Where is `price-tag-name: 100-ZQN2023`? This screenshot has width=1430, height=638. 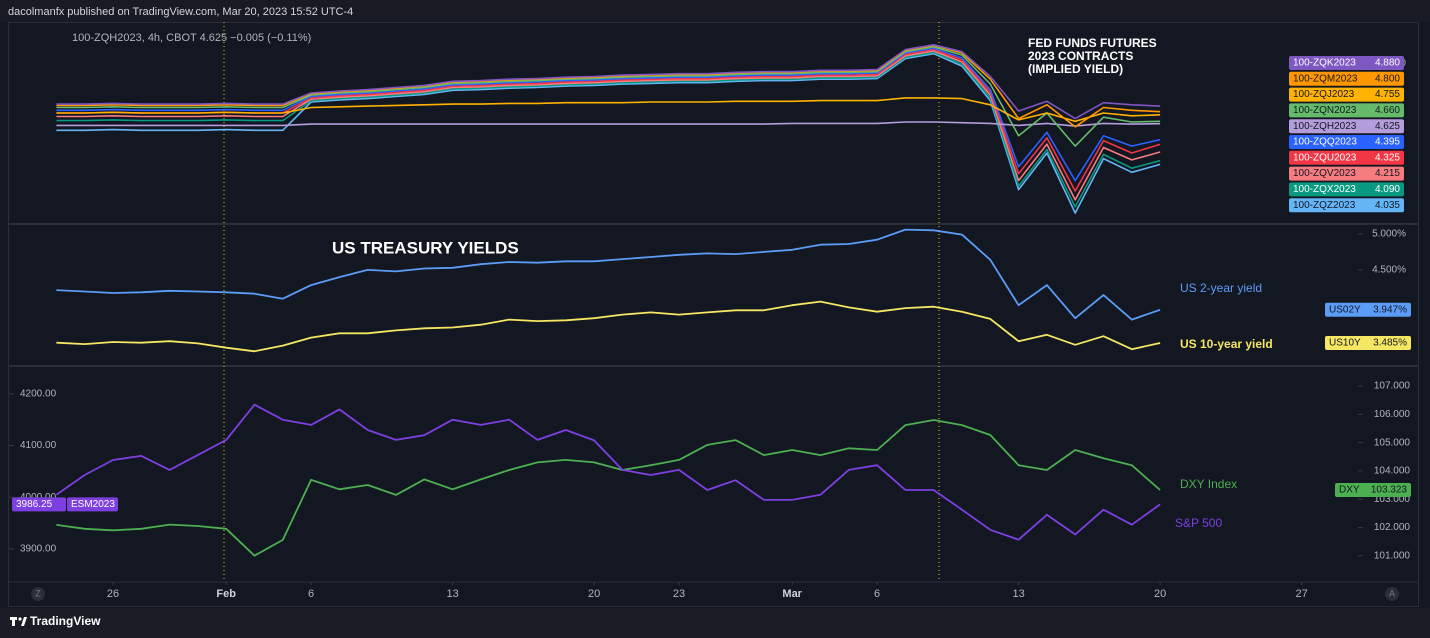
price-tag-name: 100-ZQN2023 is located at coordinates (1325, 110).